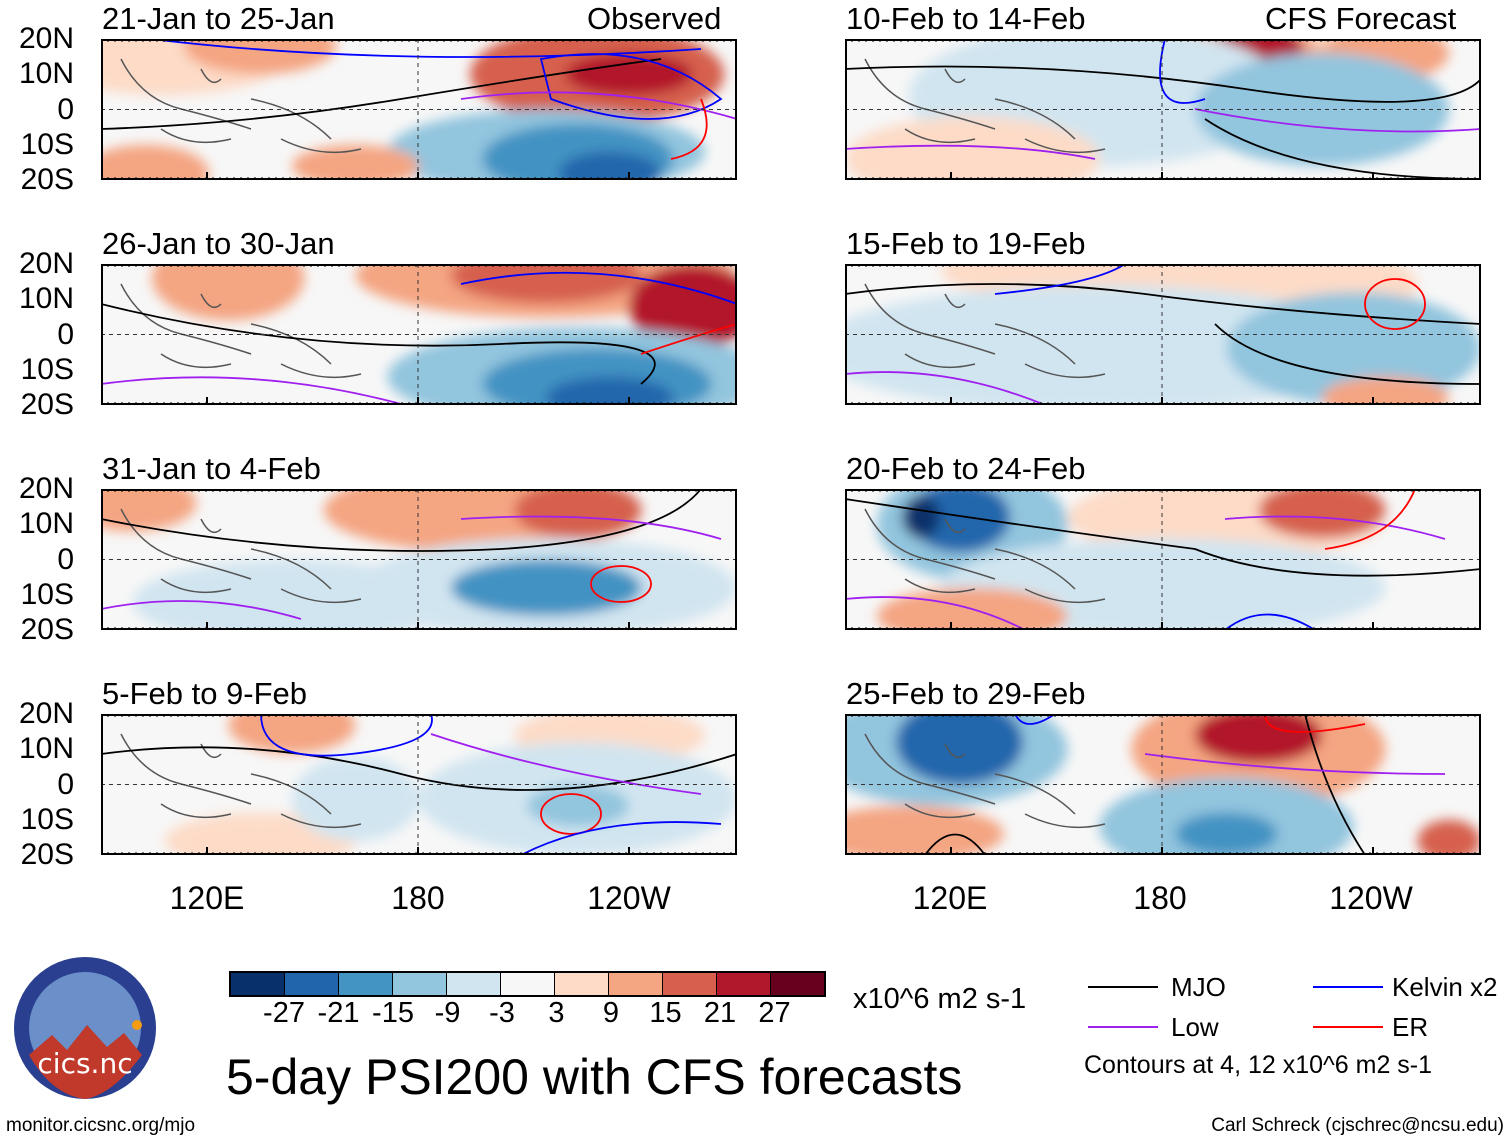 Image resolution: width=1510 pixels, height=1142 pixels. I want to click on panel-title: 10-Feb to 14-Feb, so click(966, 18).